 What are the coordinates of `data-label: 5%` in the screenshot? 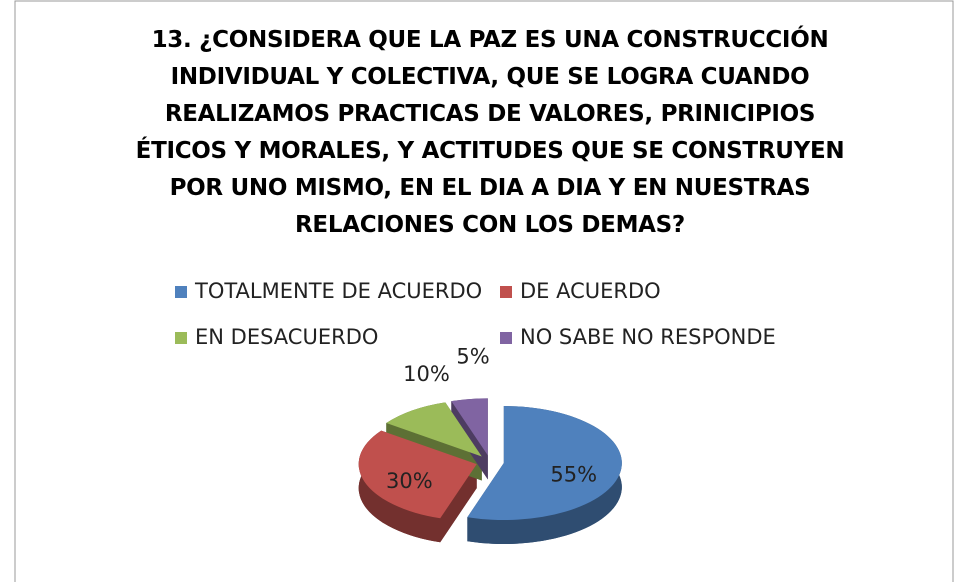 It's located at (472, 357).